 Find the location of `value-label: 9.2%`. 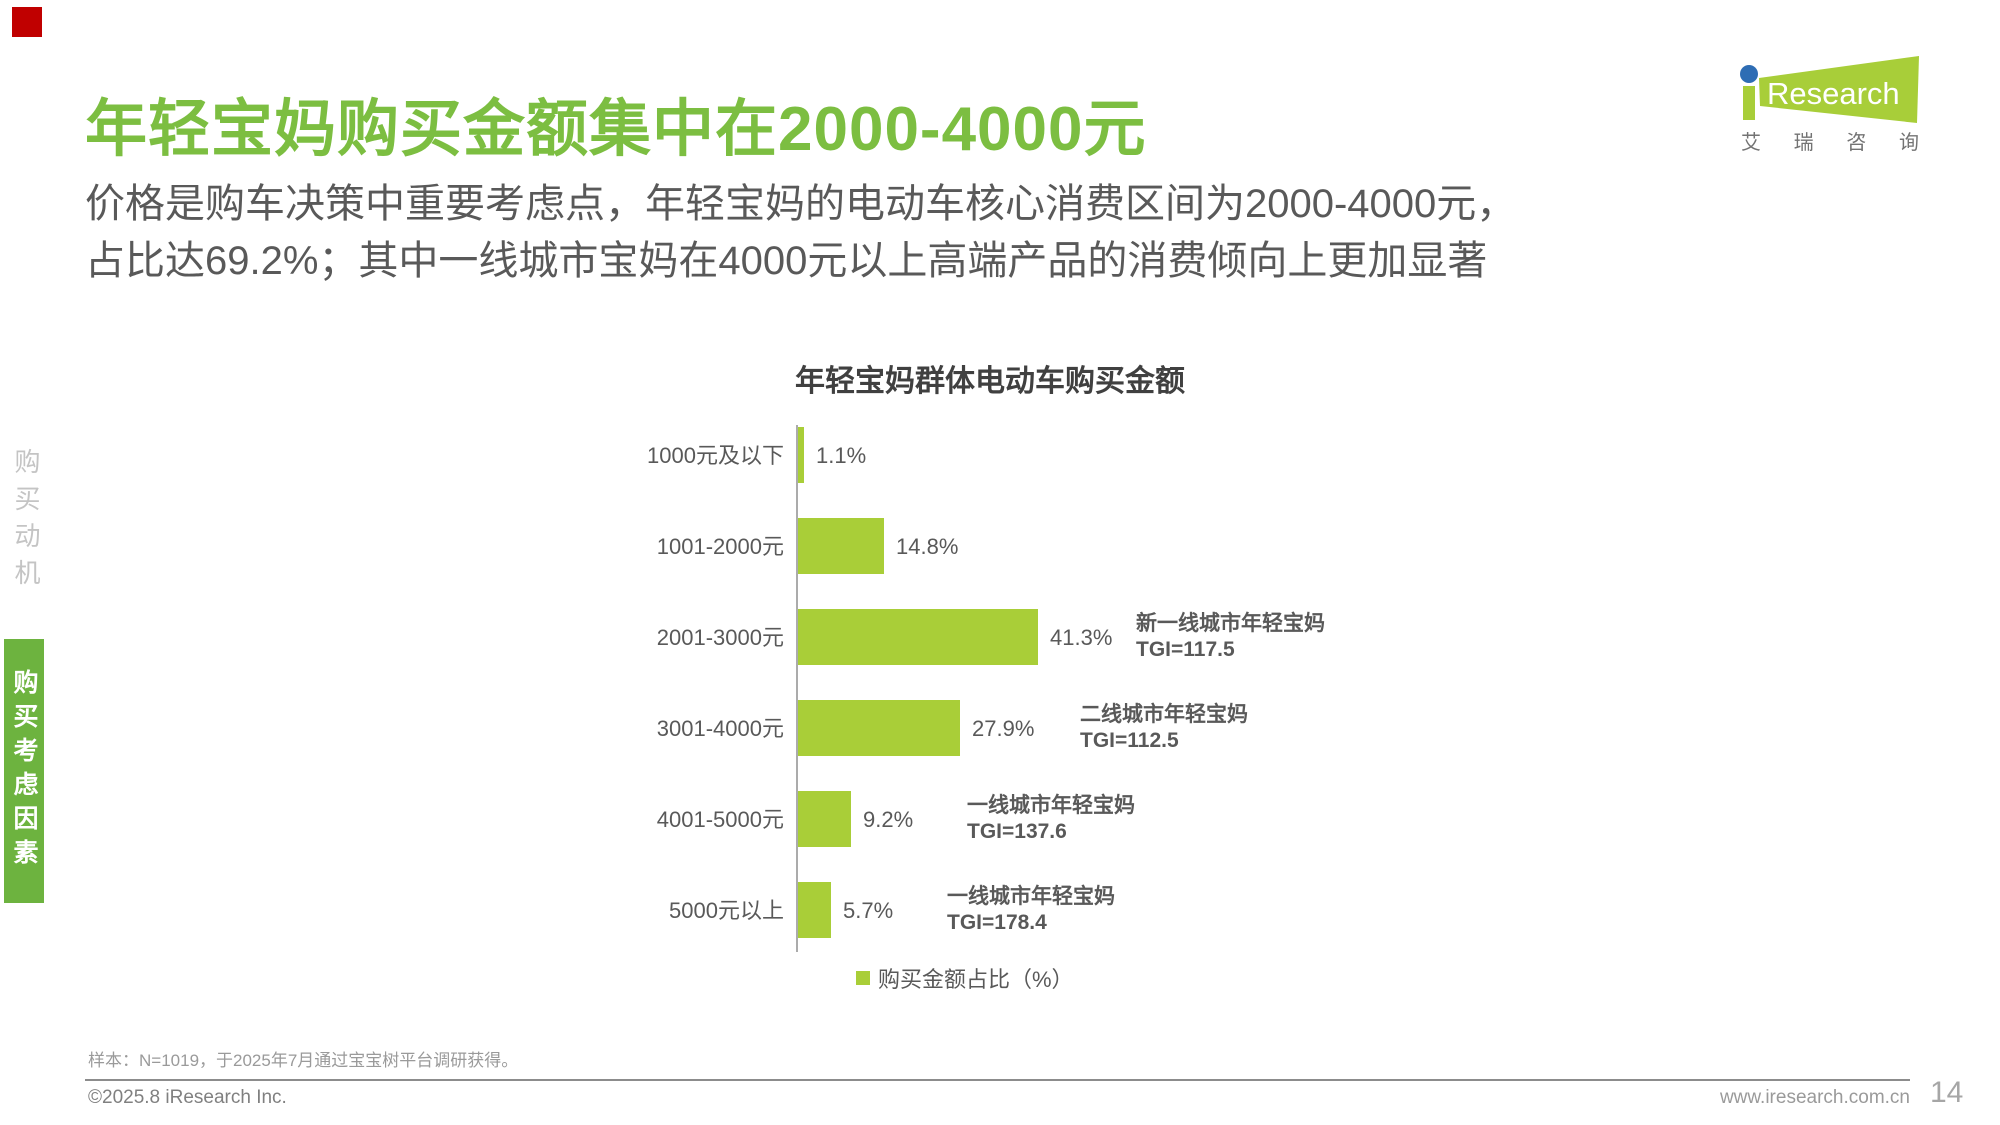

value-label: 9.2% is located at coordinates (888, 819).